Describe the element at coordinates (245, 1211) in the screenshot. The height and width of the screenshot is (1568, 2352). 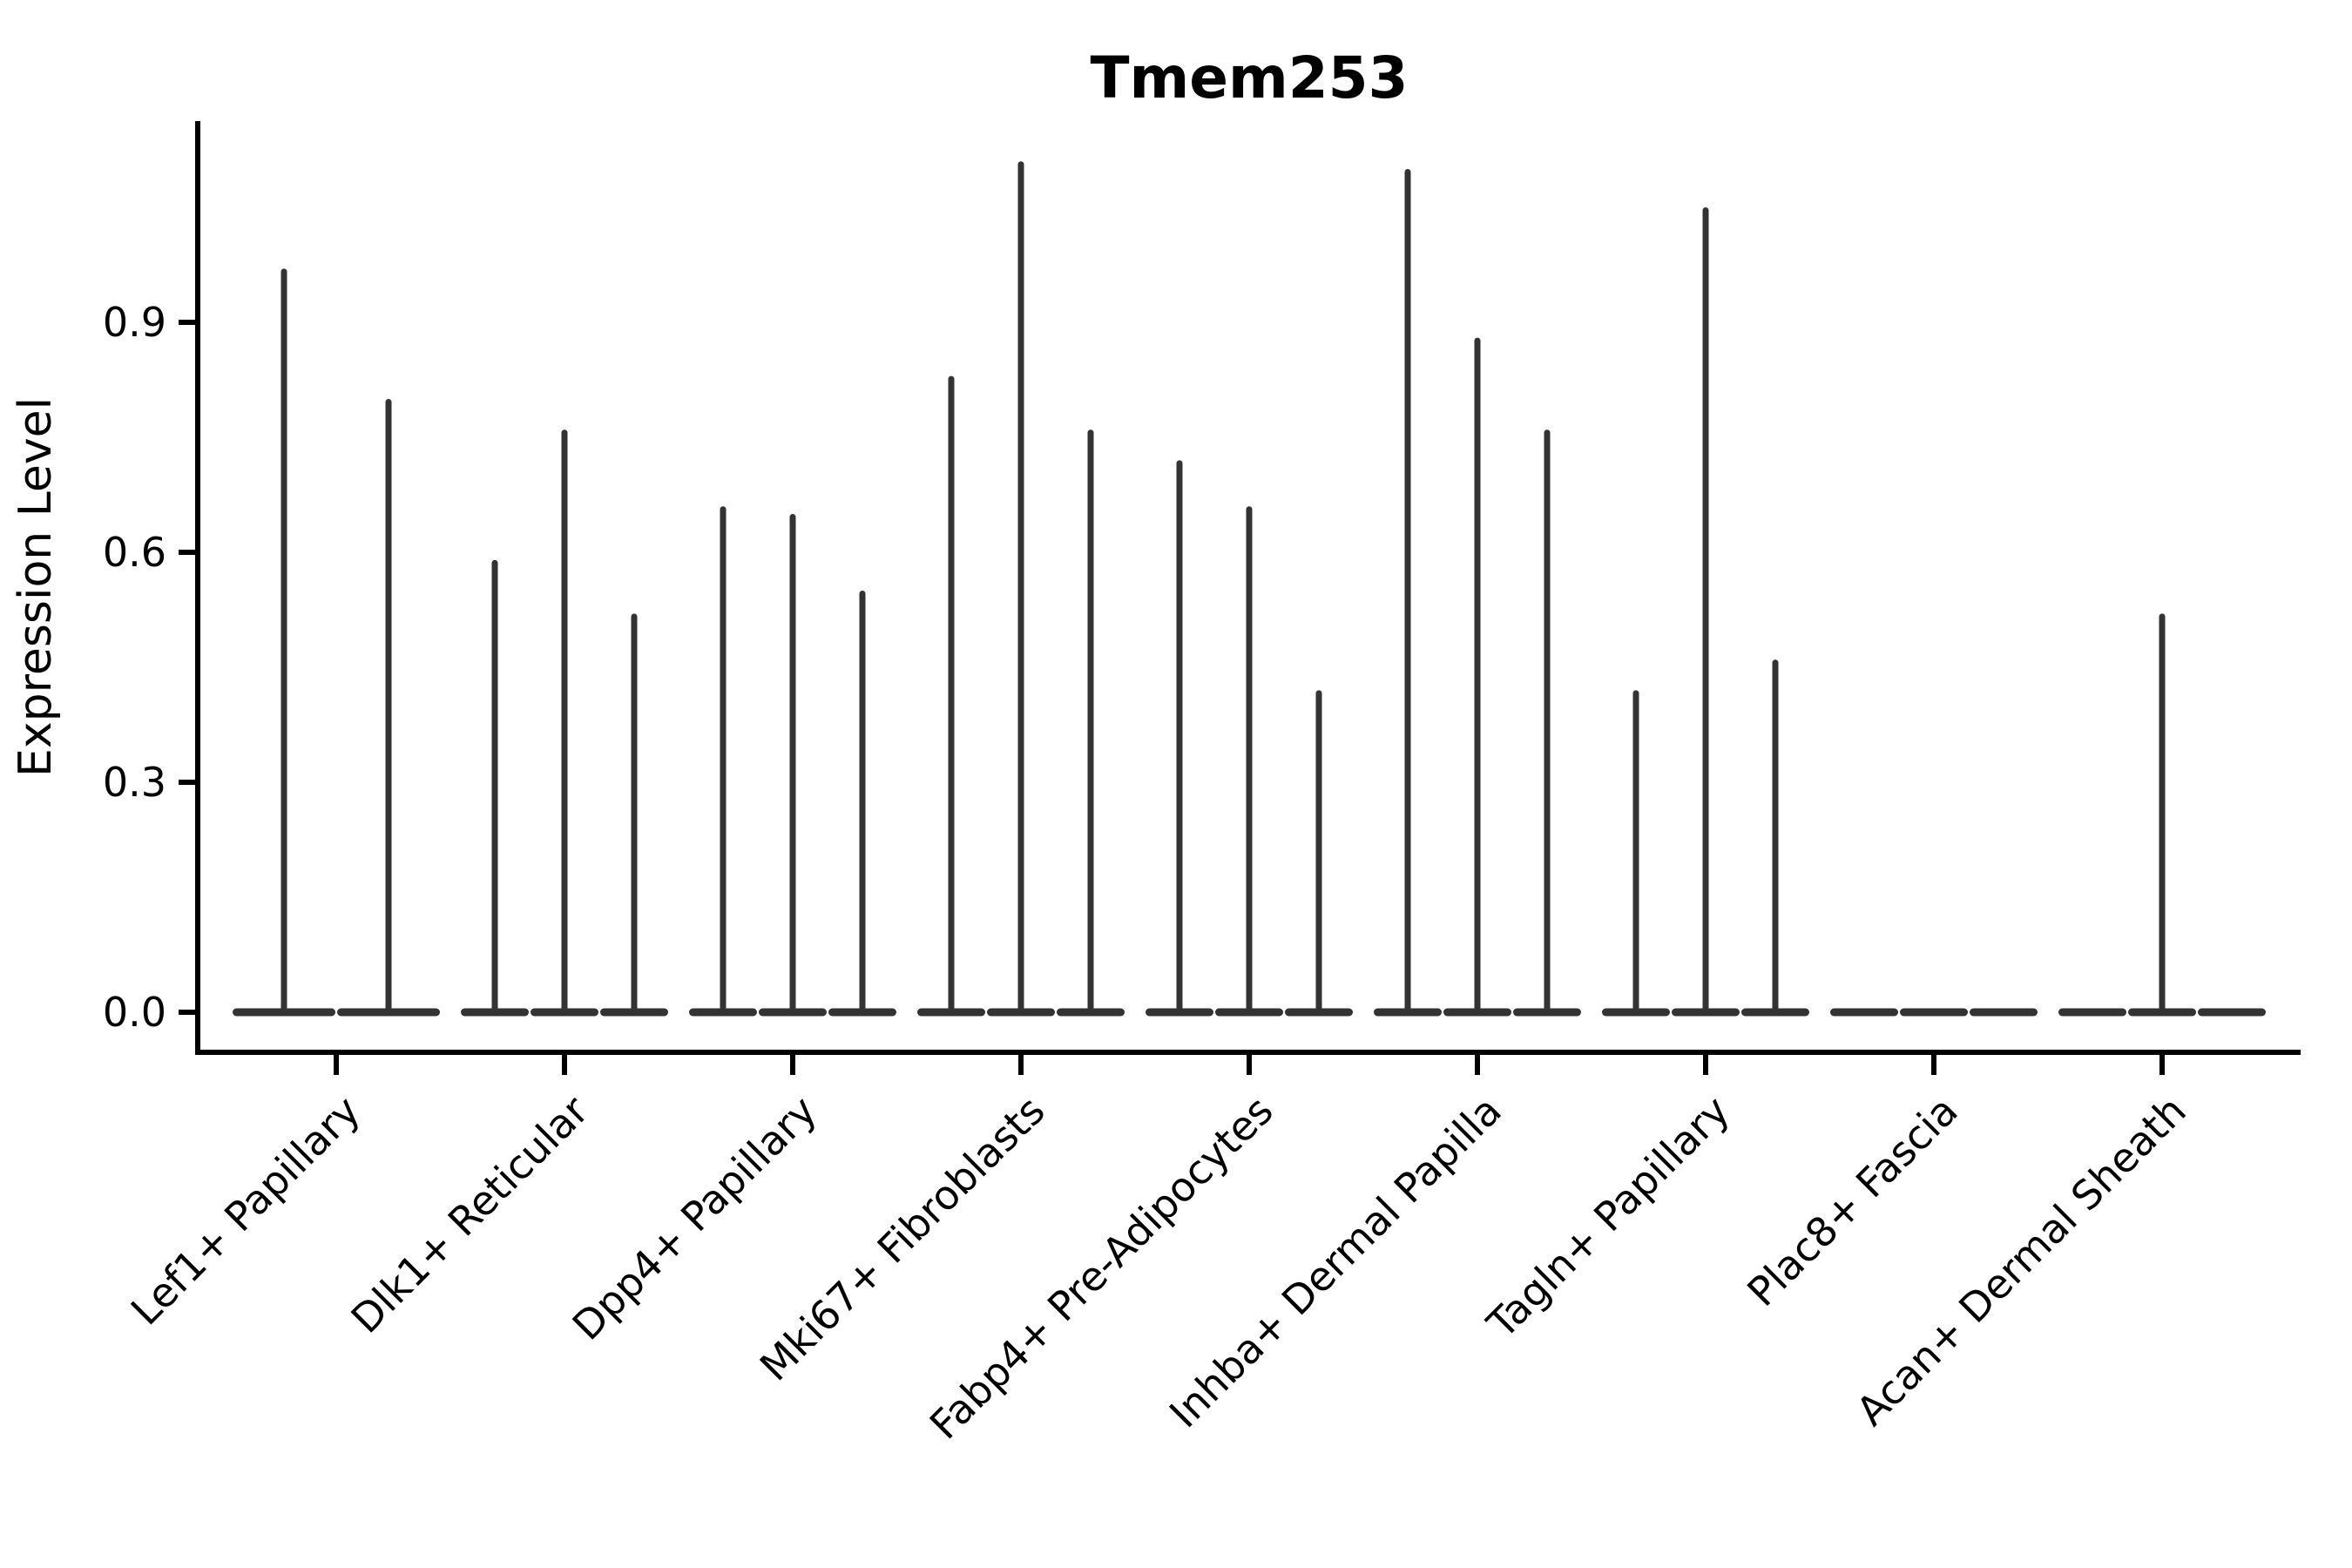
I see `x-tick-label: Lef1+ Papillary` at that location.